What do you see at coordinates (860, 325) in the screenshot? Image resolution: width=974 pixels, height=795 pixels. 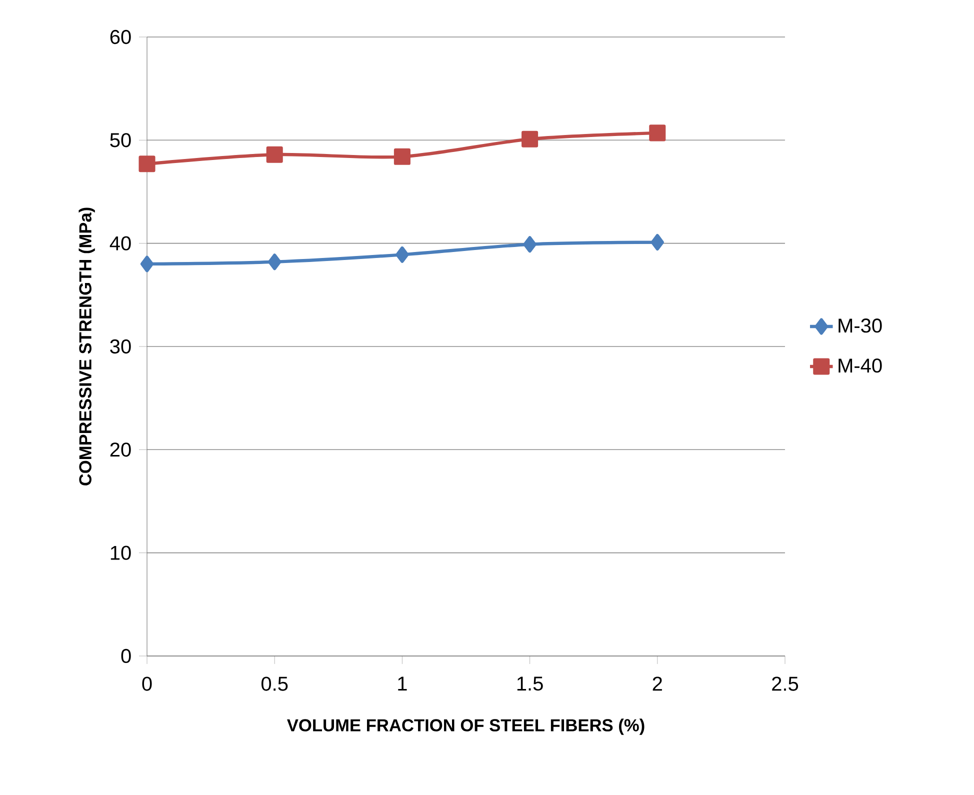 I see `legend-label: M-30` at bounding box center [860, 325].